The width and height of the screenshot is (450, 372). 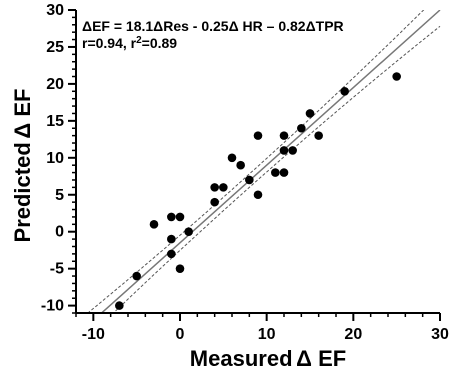 I want to click on stats-superscript: 2, so click(x=139, y=40).